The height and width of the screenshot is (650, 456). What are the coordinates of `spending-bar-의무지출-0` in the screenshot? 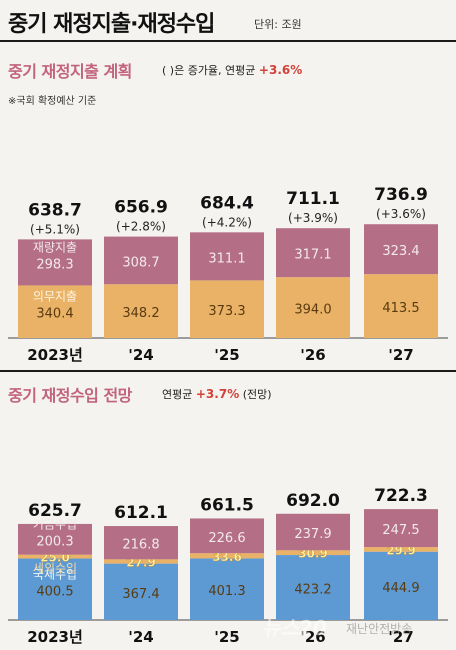 It's located at (55, 311).